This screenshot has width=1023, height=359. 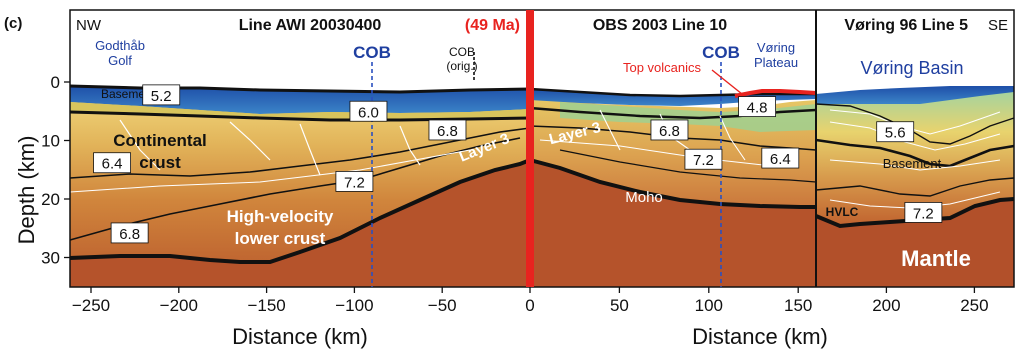 What do you see at coordinates (354, 305) in the screenshot?
I see `x-tick-label: −100` at bounding box center [354, 305].